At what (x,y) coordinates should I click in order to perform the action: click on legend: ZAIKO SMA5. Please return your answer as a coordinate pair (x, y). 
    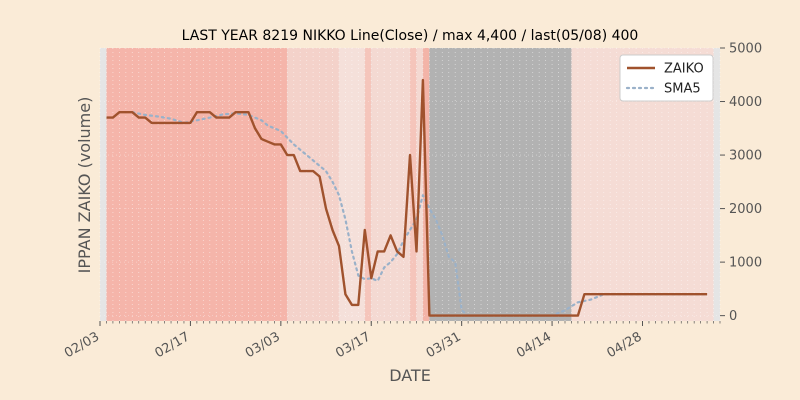
    Looking at the image, I should click on (666, 78).